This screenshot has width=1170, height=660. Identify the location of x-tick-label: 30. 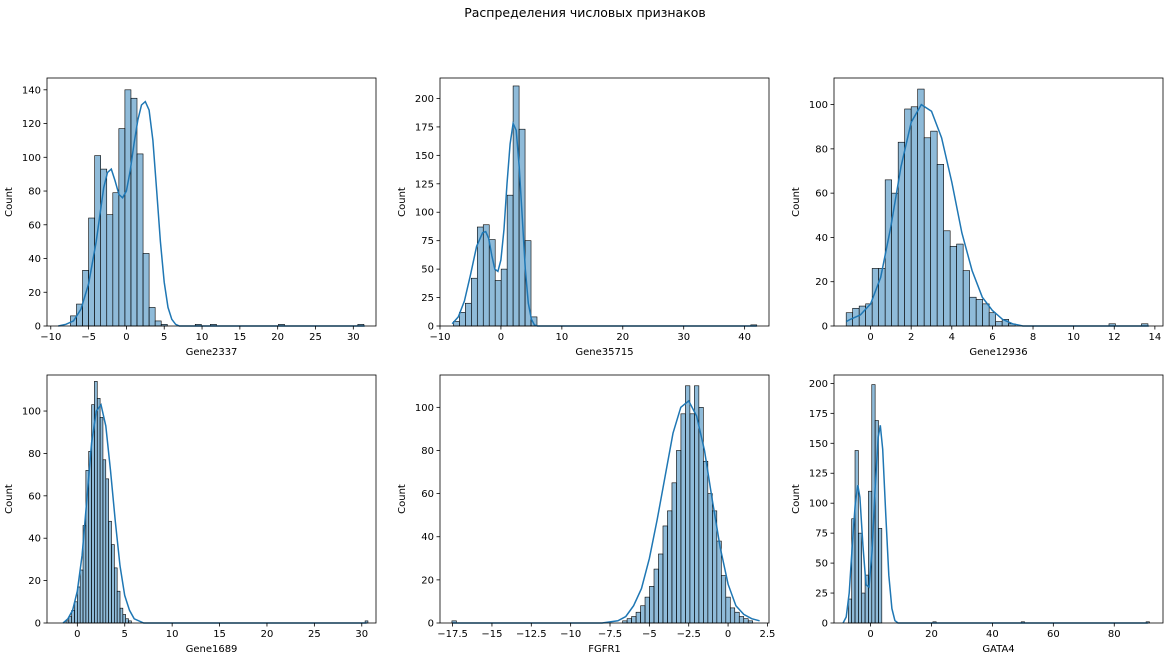
(353, 337).